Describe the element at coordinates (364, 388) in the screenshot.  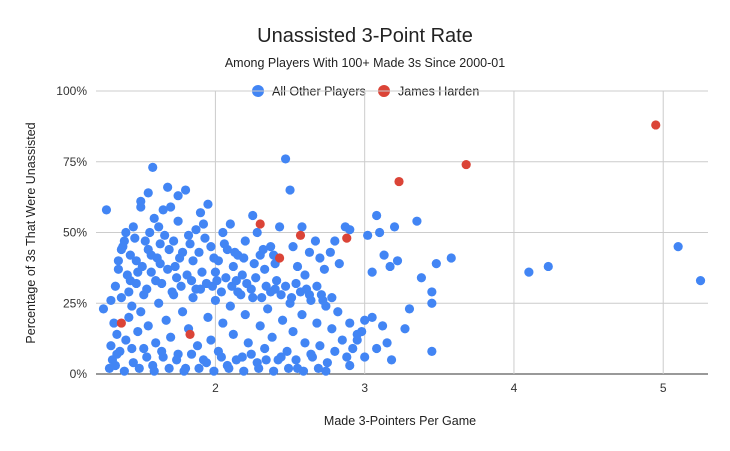
I see `x-tick-label: 3` at that location.